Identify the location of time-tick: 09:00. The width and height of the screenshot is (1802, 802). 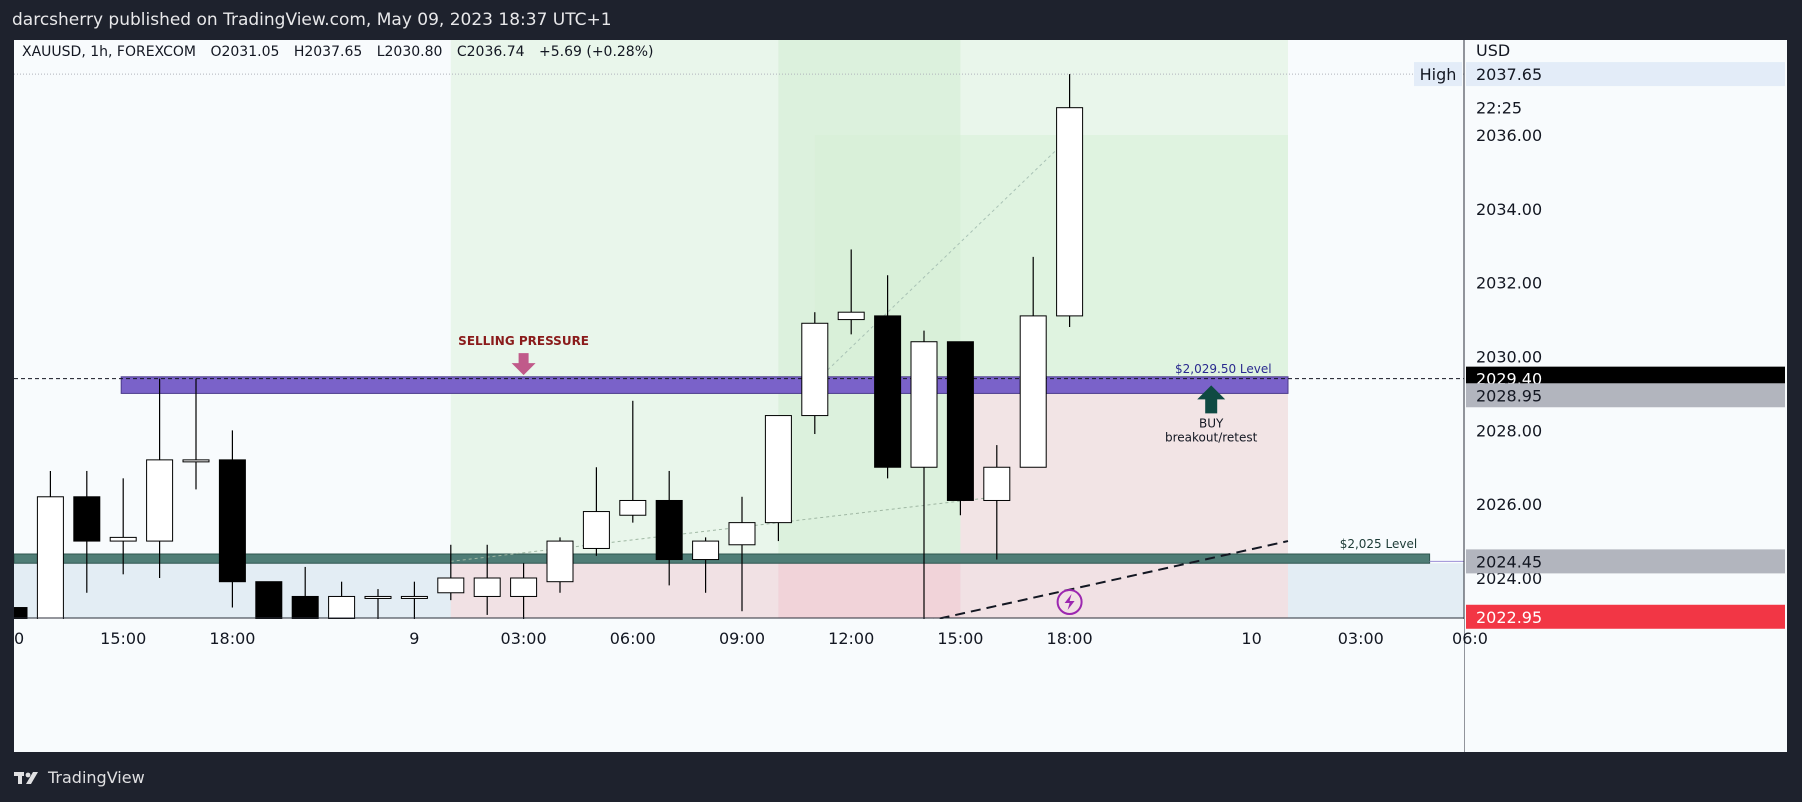
(742, 638).